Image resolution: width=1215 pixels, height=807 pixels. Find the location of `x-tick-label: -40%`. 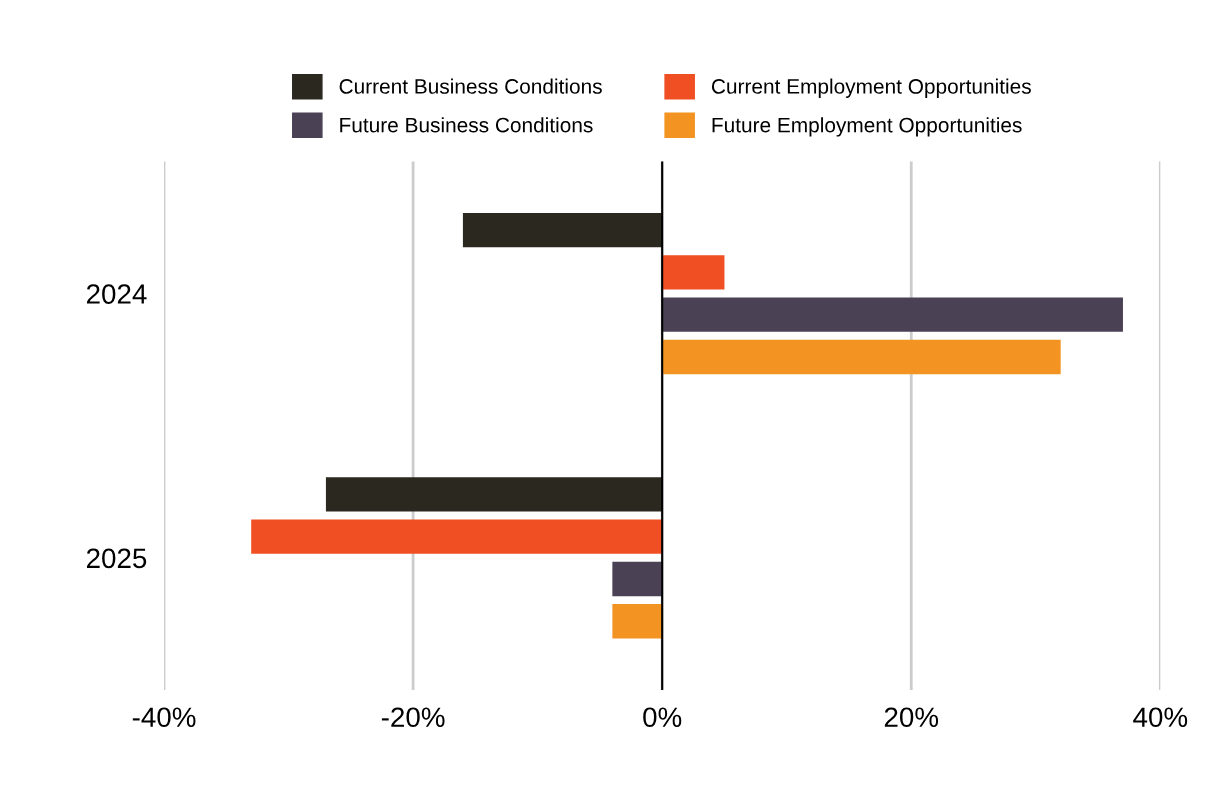

x-tick-label: -40% is located at coordinates (164, 717).